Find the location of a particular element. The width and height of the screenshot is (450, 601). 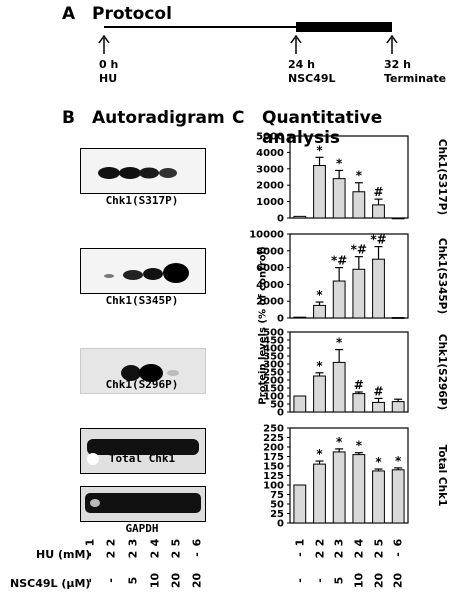

chart-panel-1: 0 1000 2000 3000 4000 5000 * * * # Chk1(S317P) is located at coordinates (352, 178).